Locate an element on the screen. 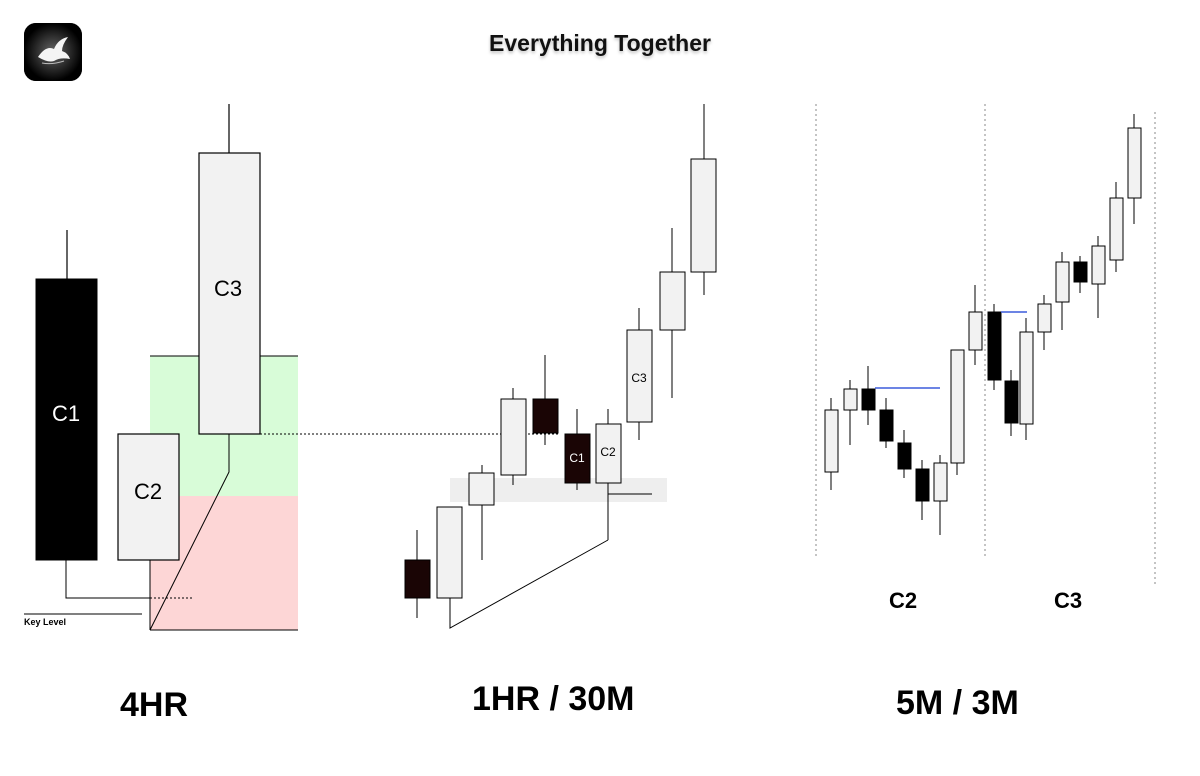 Image resolution: width=1200 pixels, height=776 pixels. bird-icon is located at coordinates (53, 52).